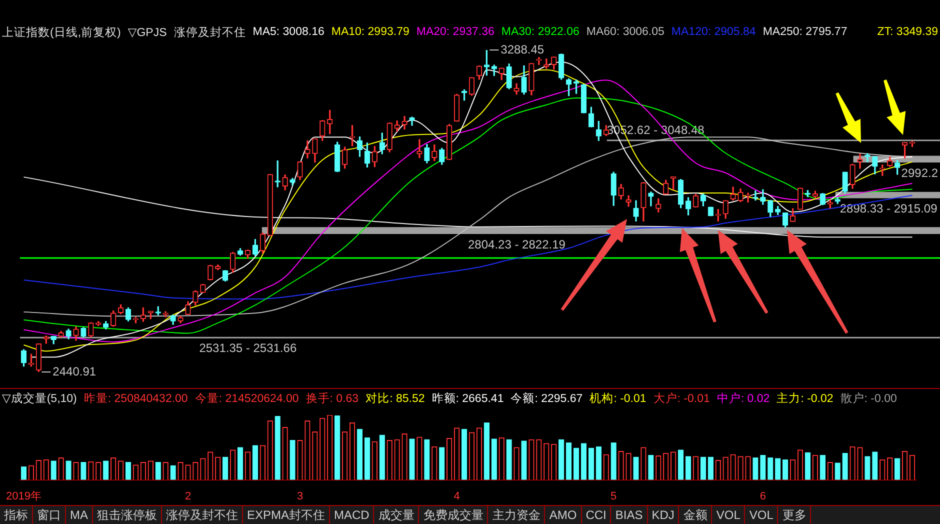 The image size is (940, 524). What do you see at coordinates (370, 32) in the screenshot?
I see `text: MA10: 2993.79` at bounding box center [370, 32].